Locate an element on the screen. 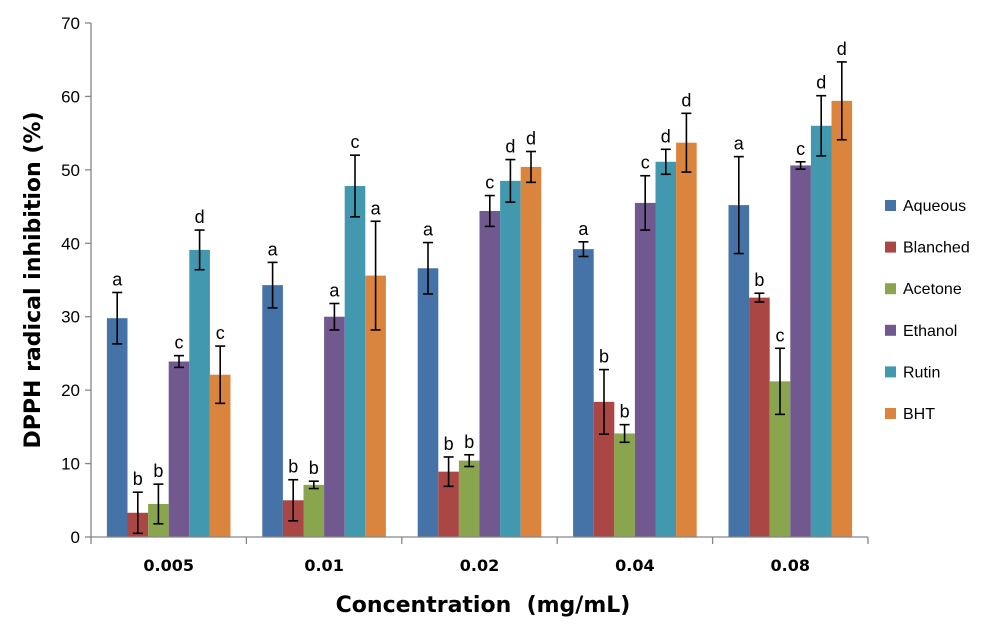 Image resolution: width=1000 pixels, height=635 pixels. legend-swatch-aqueous is located at coordinates (890, 205).